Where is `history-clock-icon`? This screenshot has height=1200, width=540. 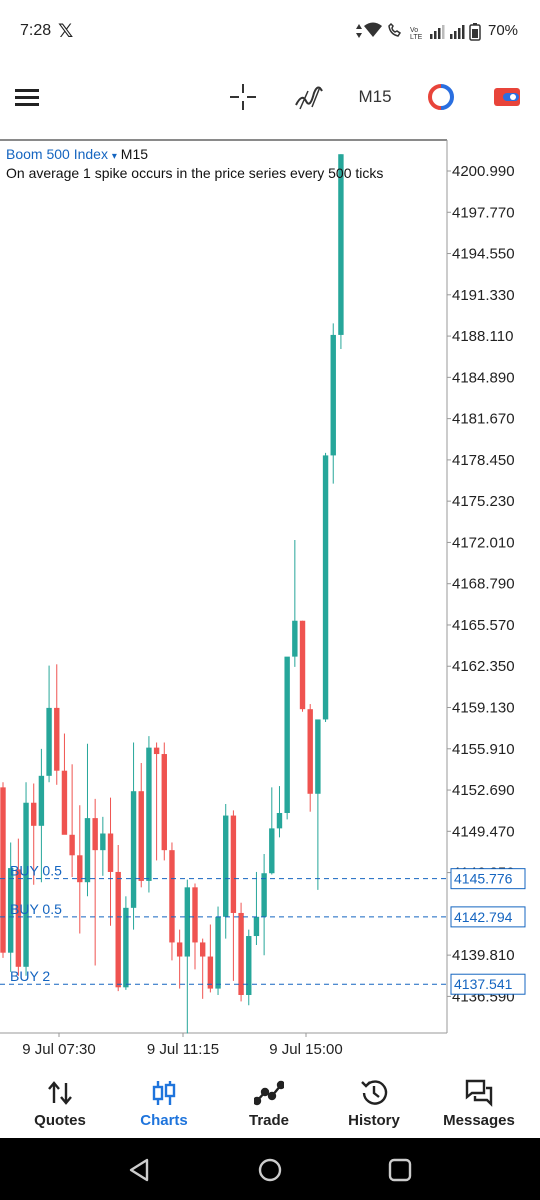 history-clock-icon is located at coordinates (374, 1092).